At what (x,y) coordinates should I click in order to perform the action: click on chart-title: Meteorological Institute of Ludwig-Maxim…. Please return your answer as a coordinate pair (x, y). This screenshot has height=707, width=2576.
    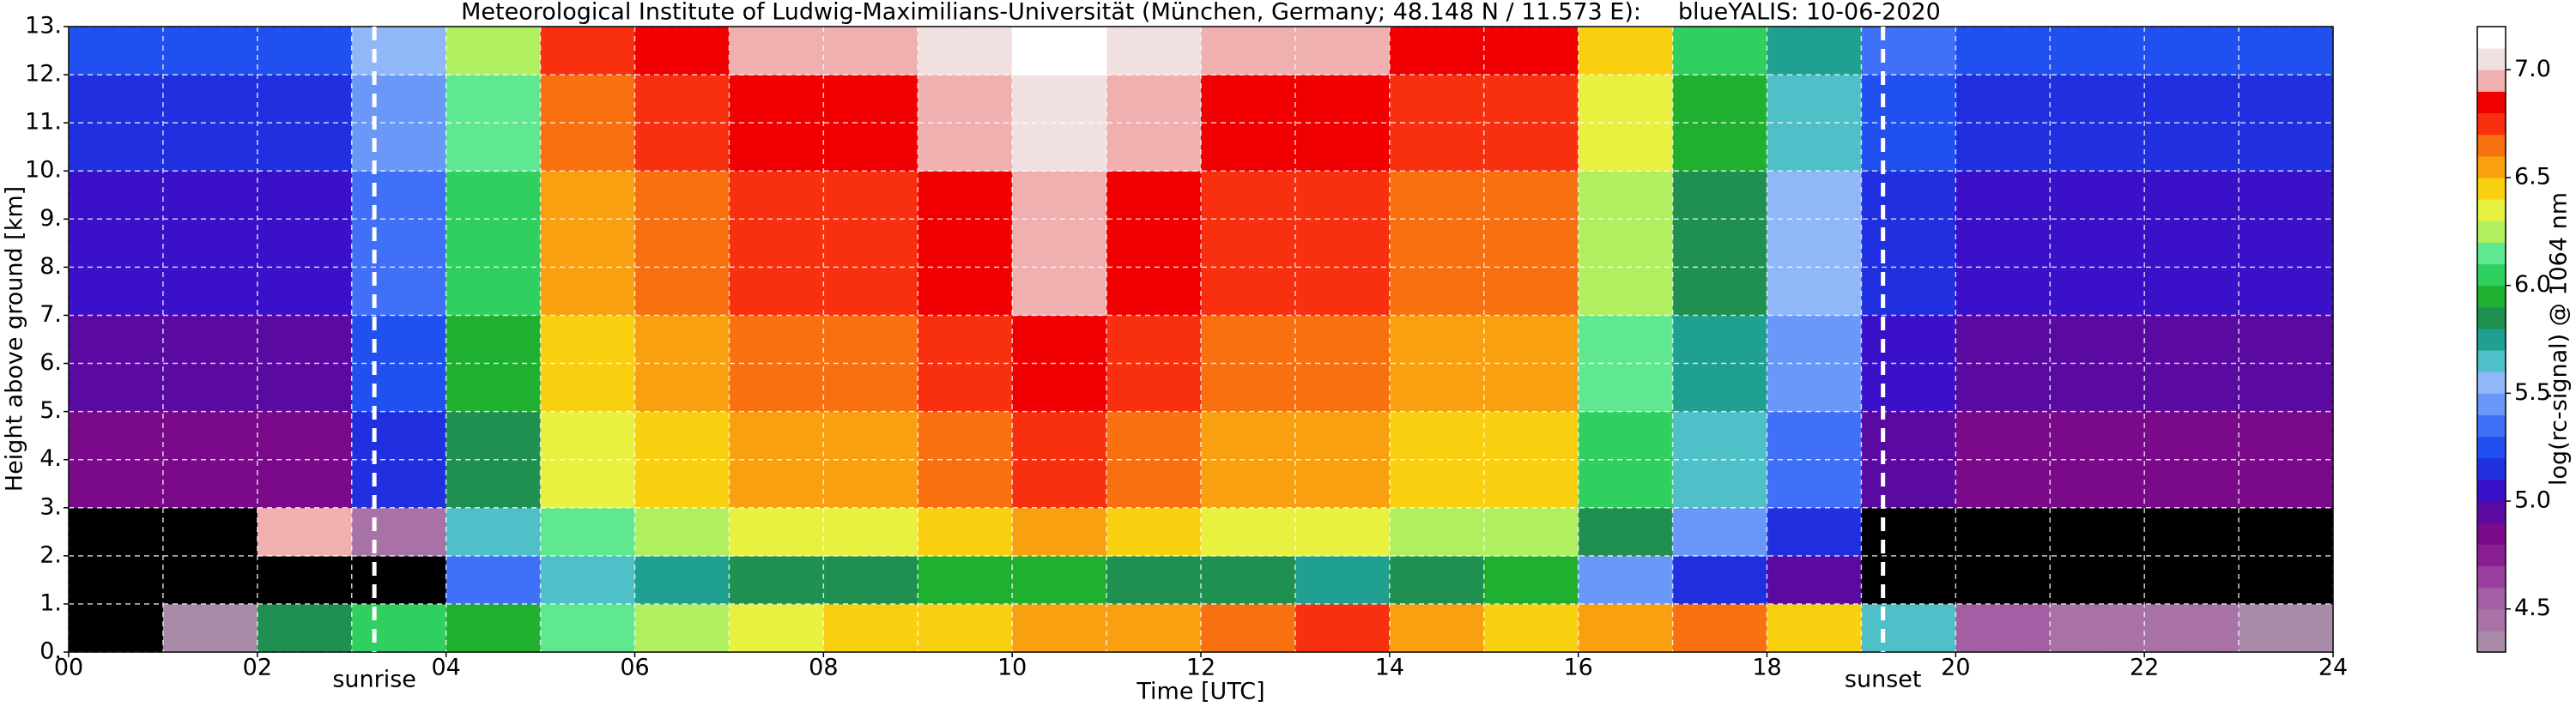
    Looking at the image, I should click on (1201, 13).